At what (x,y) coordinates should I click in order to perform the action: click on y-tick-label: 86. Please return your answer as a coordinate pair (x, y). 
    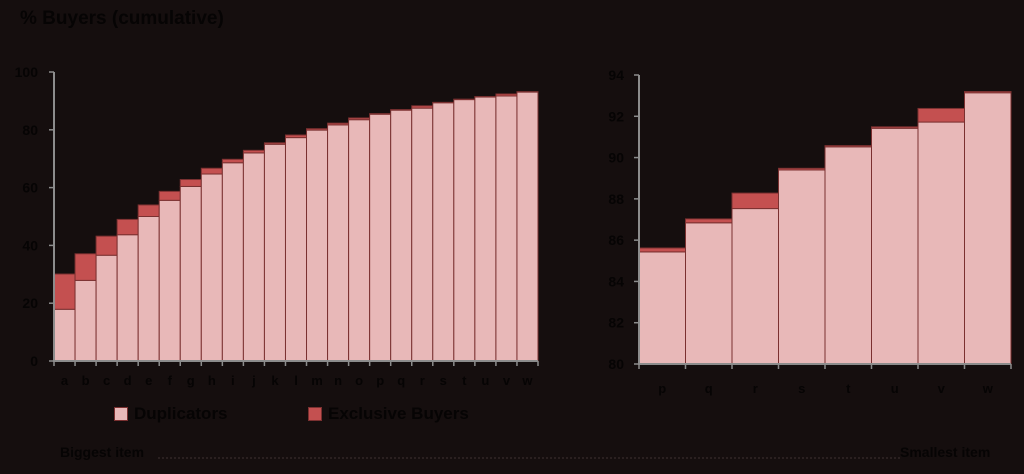
    Looking at the image, I should click on (616, 240).